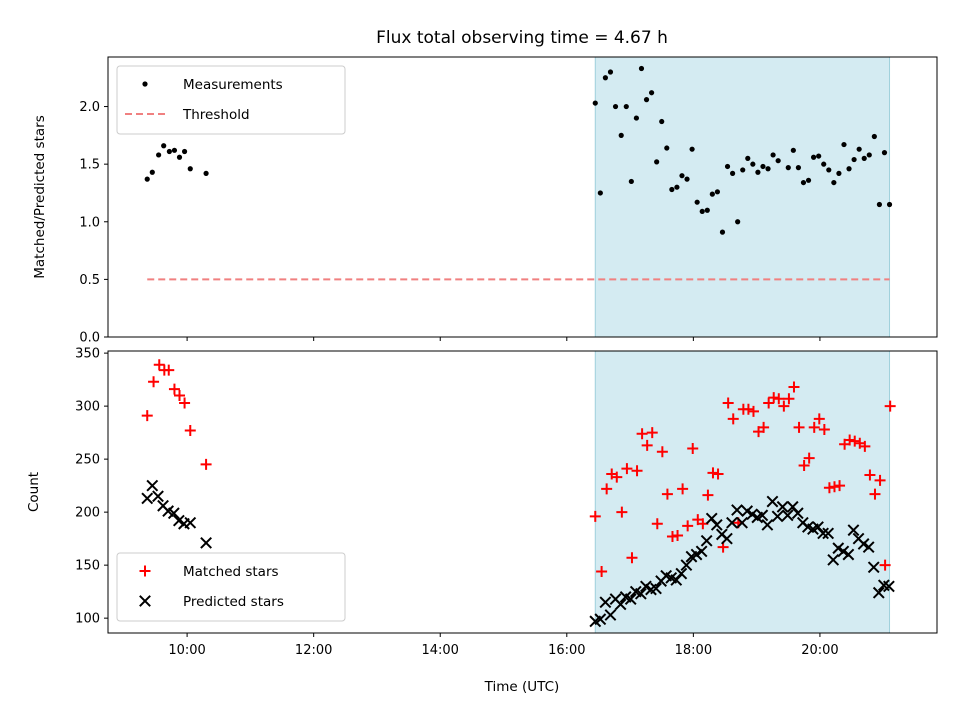 The height and width of the screenshot is (724, 960). I want to click on legend: Measurements Threshold, so click(231, 100).